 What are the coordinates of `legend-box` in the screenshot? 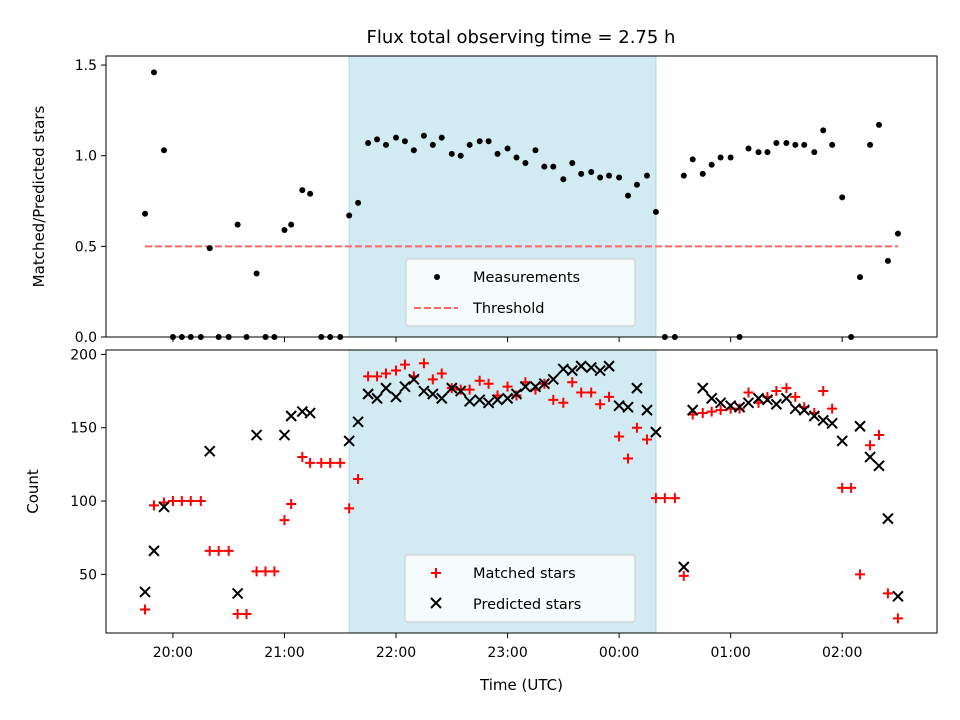 It's located at (520, 588).